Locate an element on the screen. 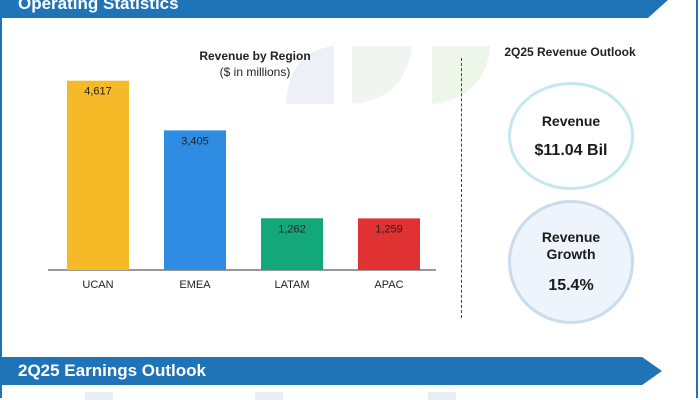 The height and width of the screenshot is (400, 700). operating-statistics-header: Operating Statistics is located at coordinates (334, 9).